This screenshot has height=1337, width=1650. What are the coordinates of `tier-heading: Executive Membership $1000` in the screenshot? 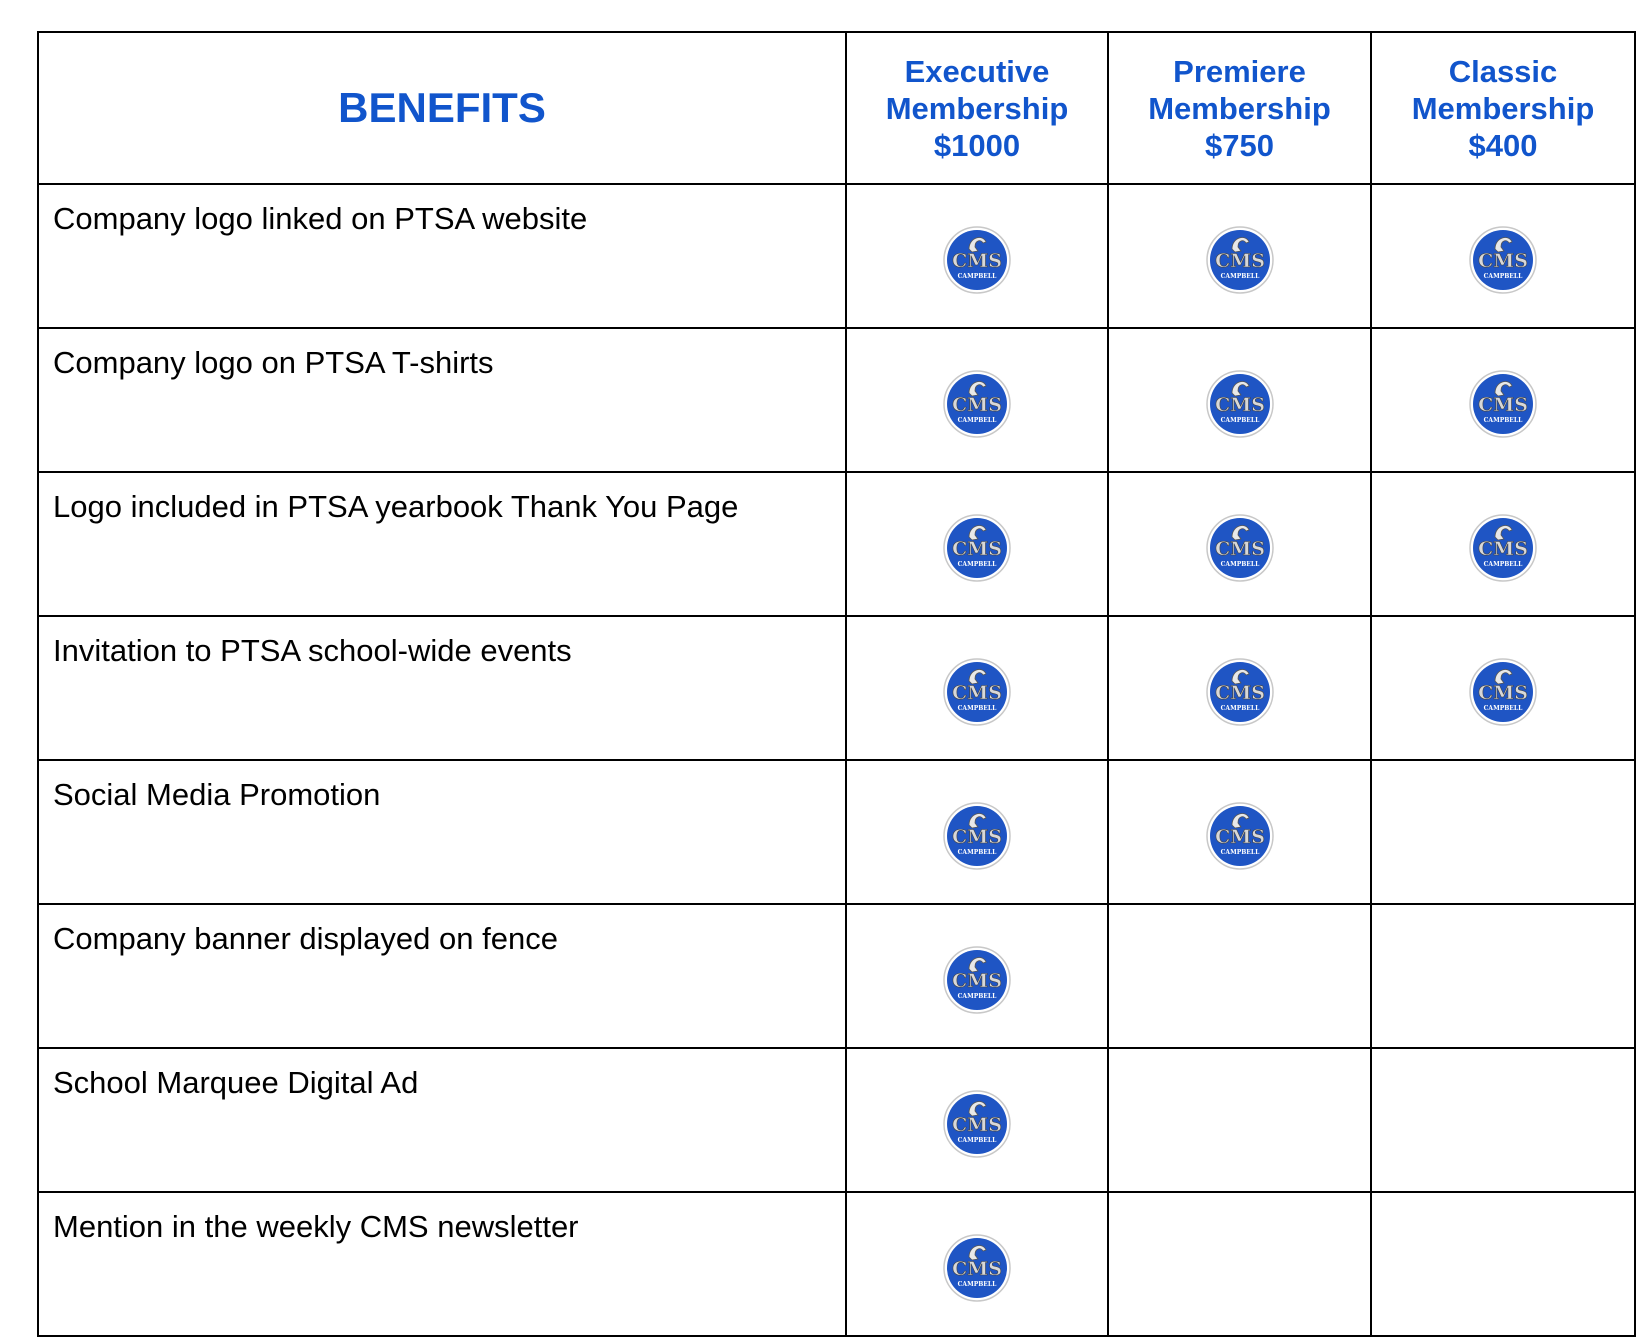 It's located at (977, 108).